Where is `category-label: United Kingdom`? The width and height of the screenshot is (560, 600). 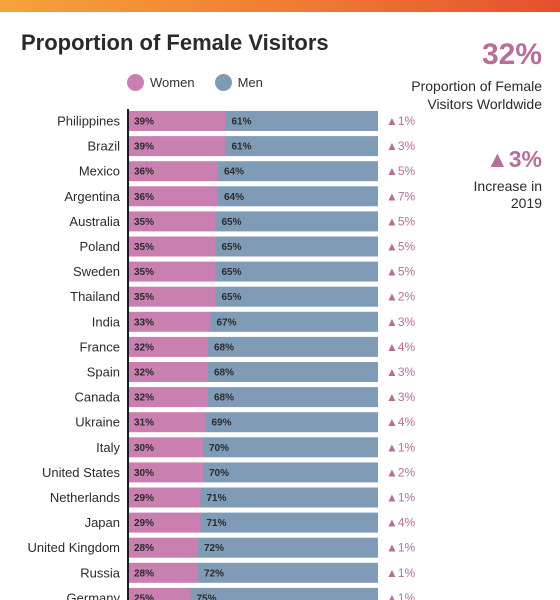
category-label: United Kingdom is located at coordinates (74, 547).